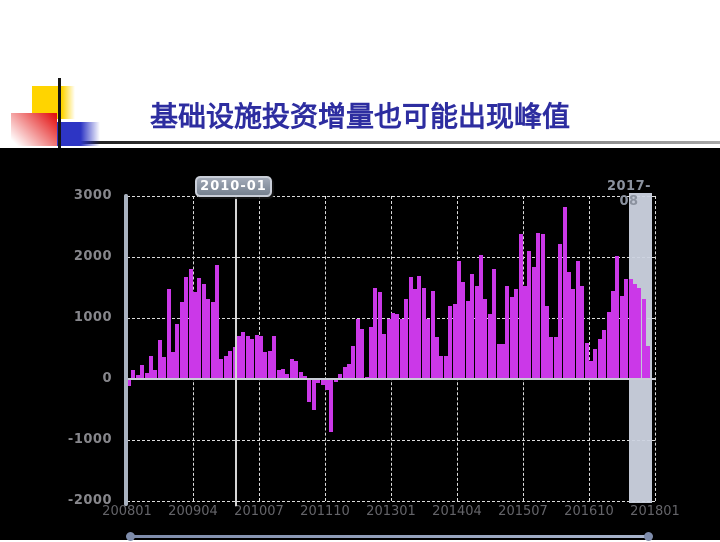  I want to click on scrollbar-left-handle, so click(130, 536).